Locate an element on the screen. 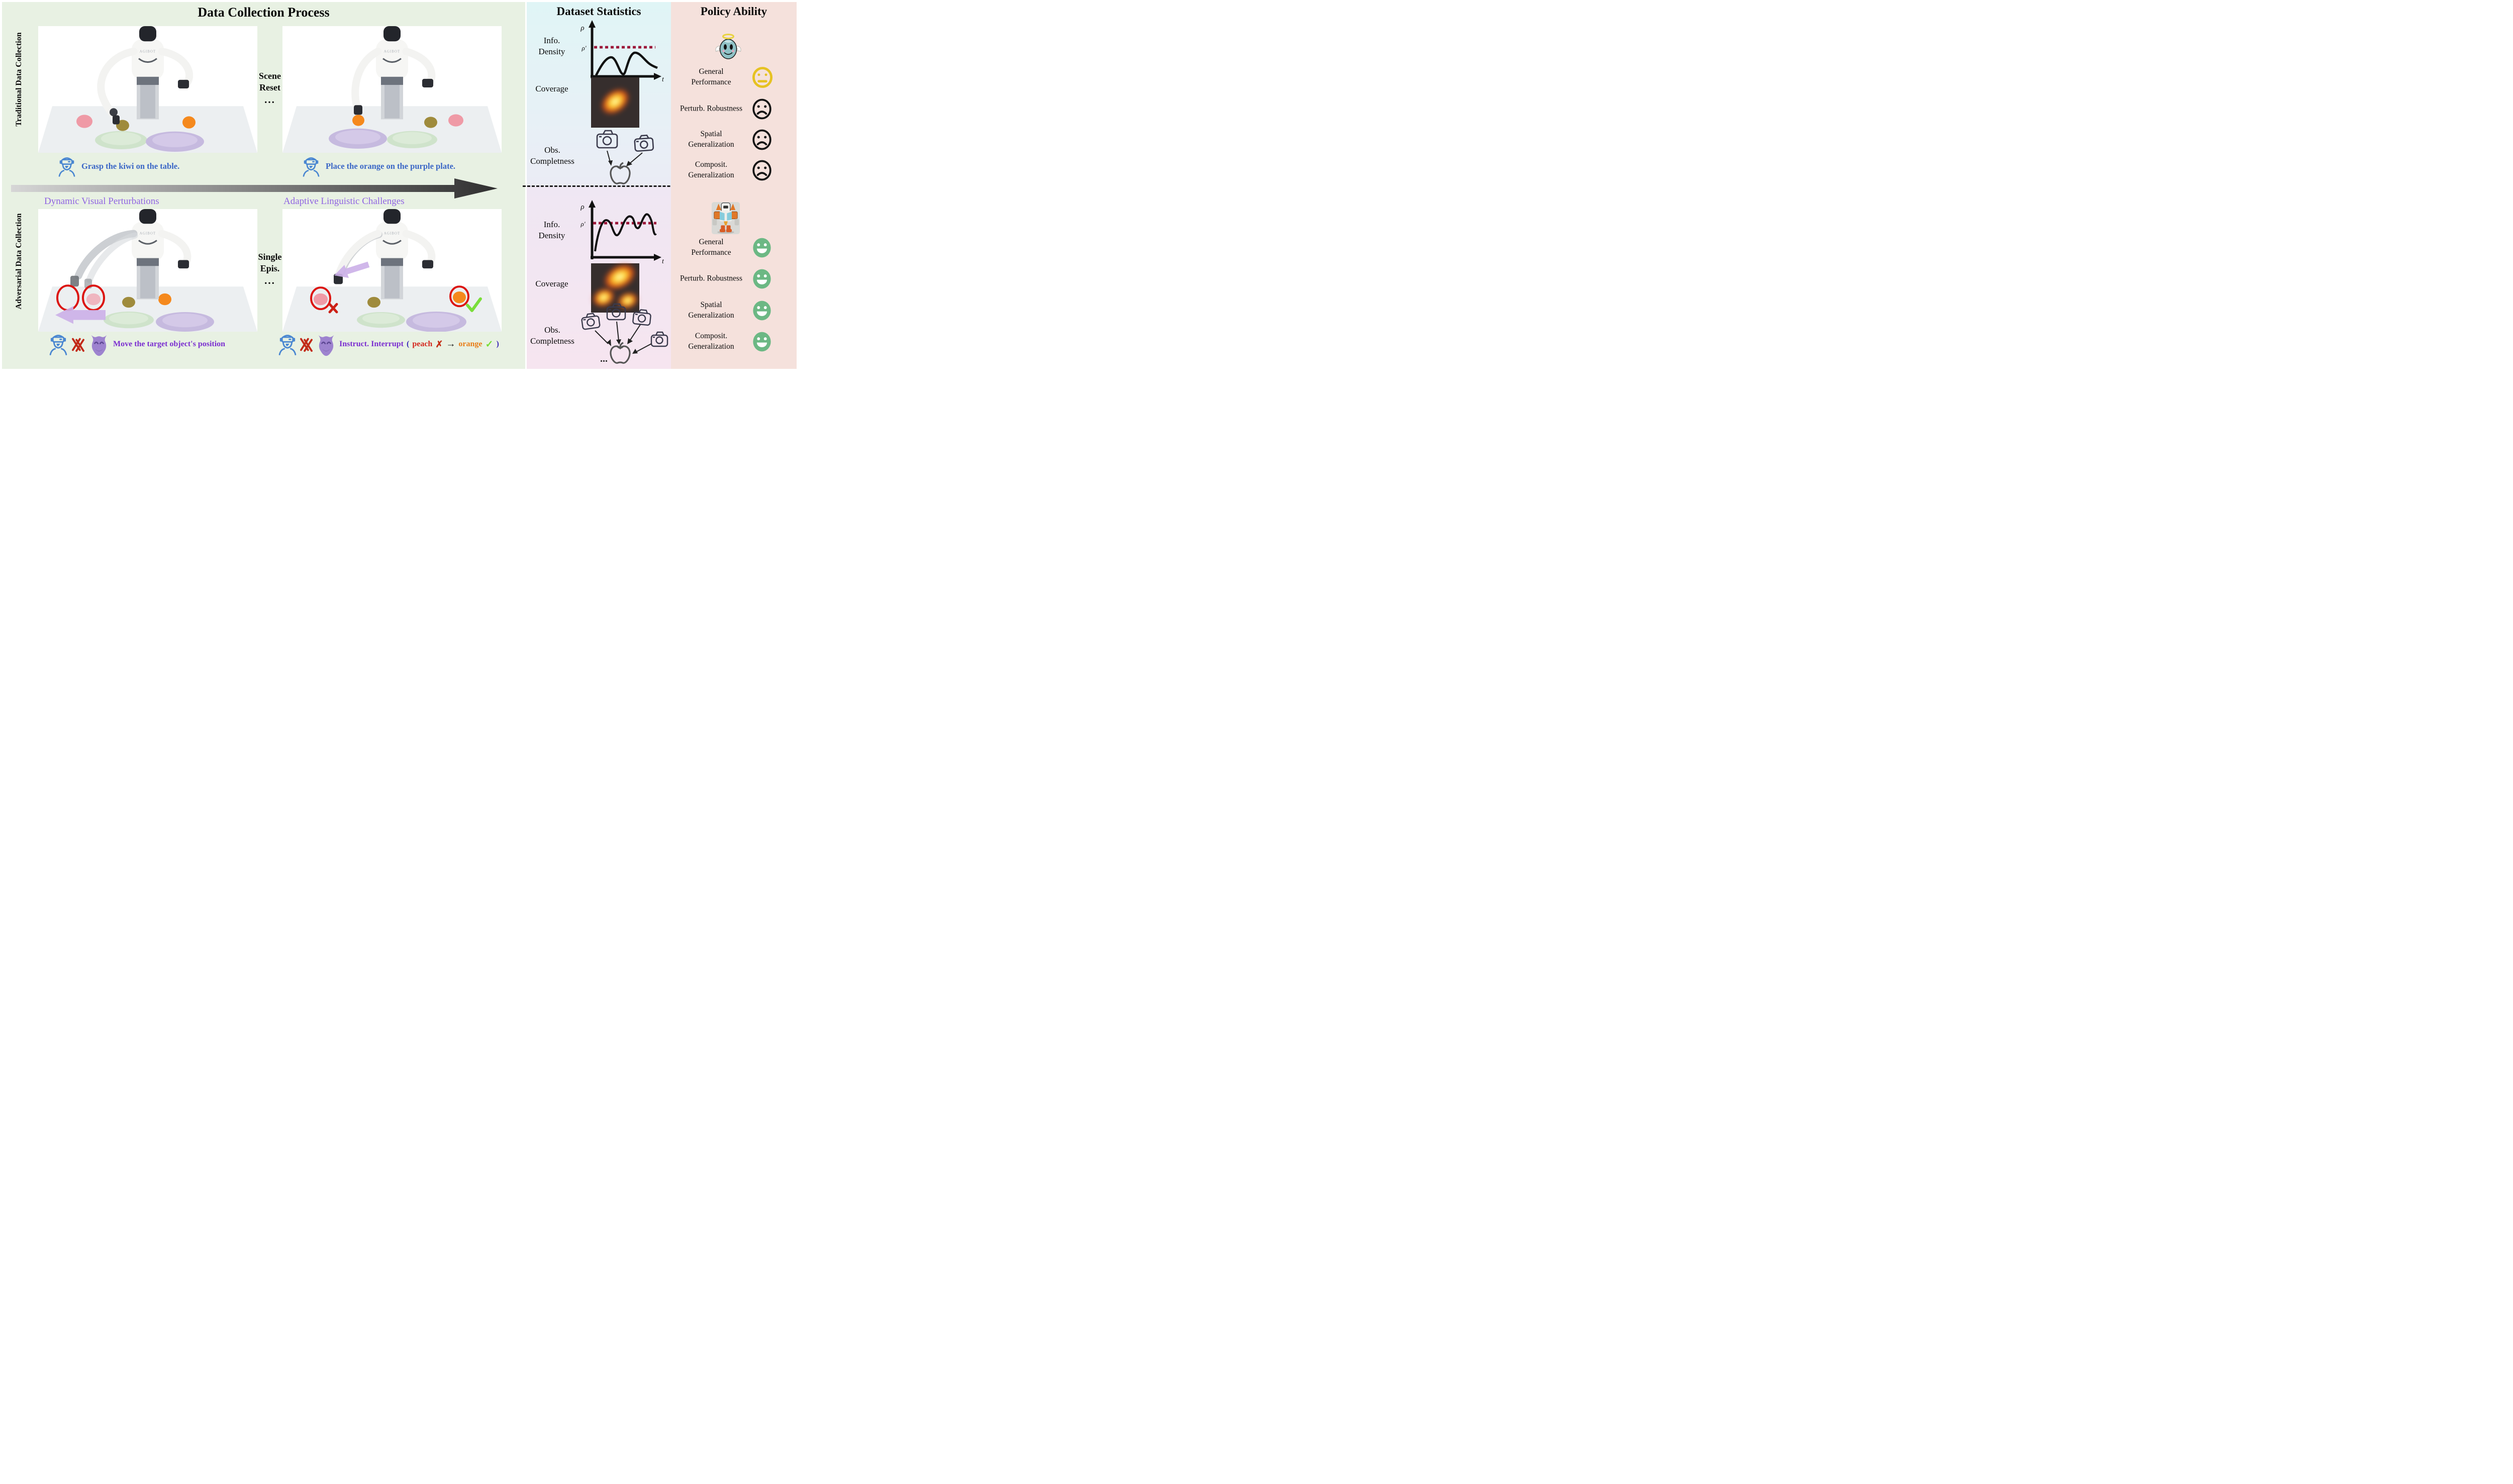 This screenshot has height=1484, width=2513. process-title: Data Collection Process is located at coordinates (264, 13).